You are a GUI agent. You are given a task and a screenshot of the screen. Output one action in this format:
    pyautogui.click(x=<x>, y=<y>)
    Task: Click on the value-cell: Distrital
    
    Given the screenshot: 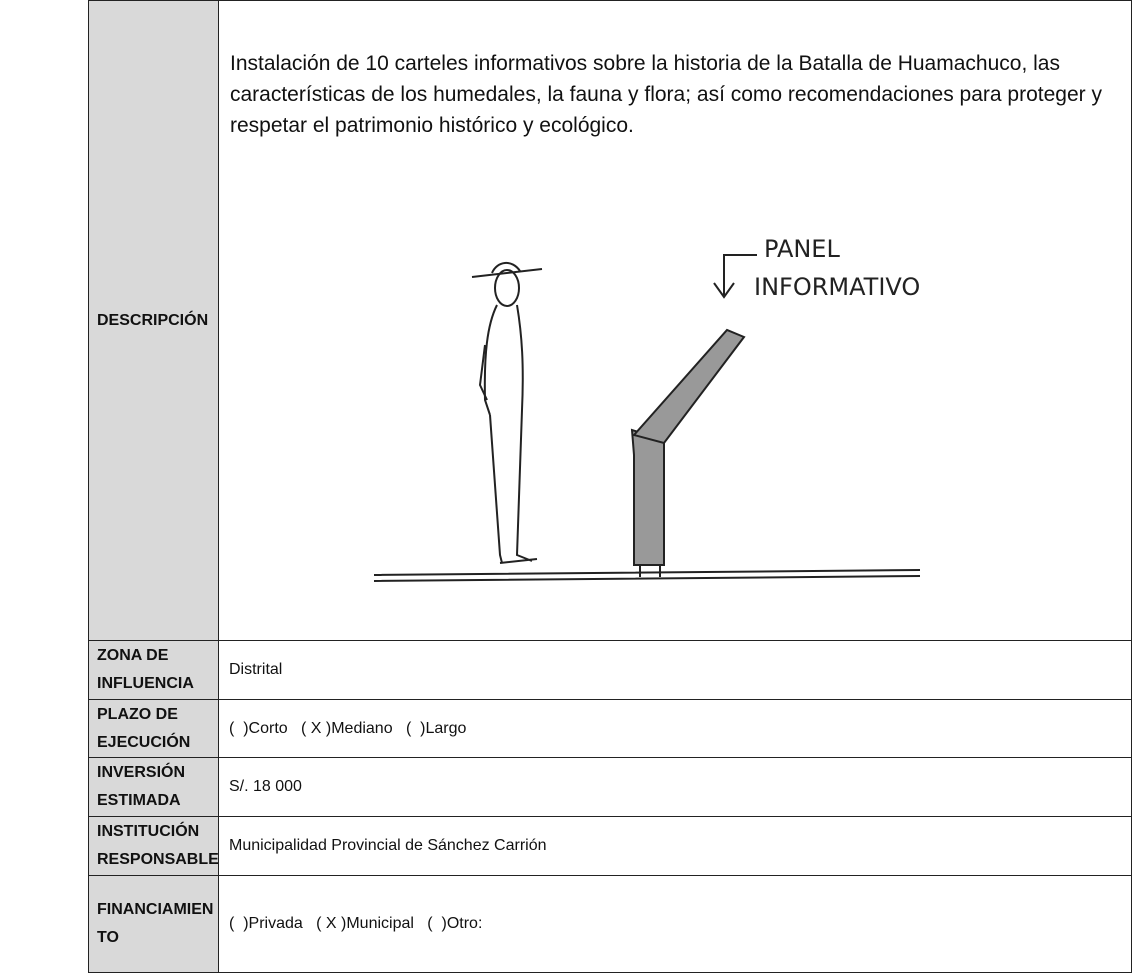 What is the action you would take?
    pyautogui.click(x=675, y=670)
    